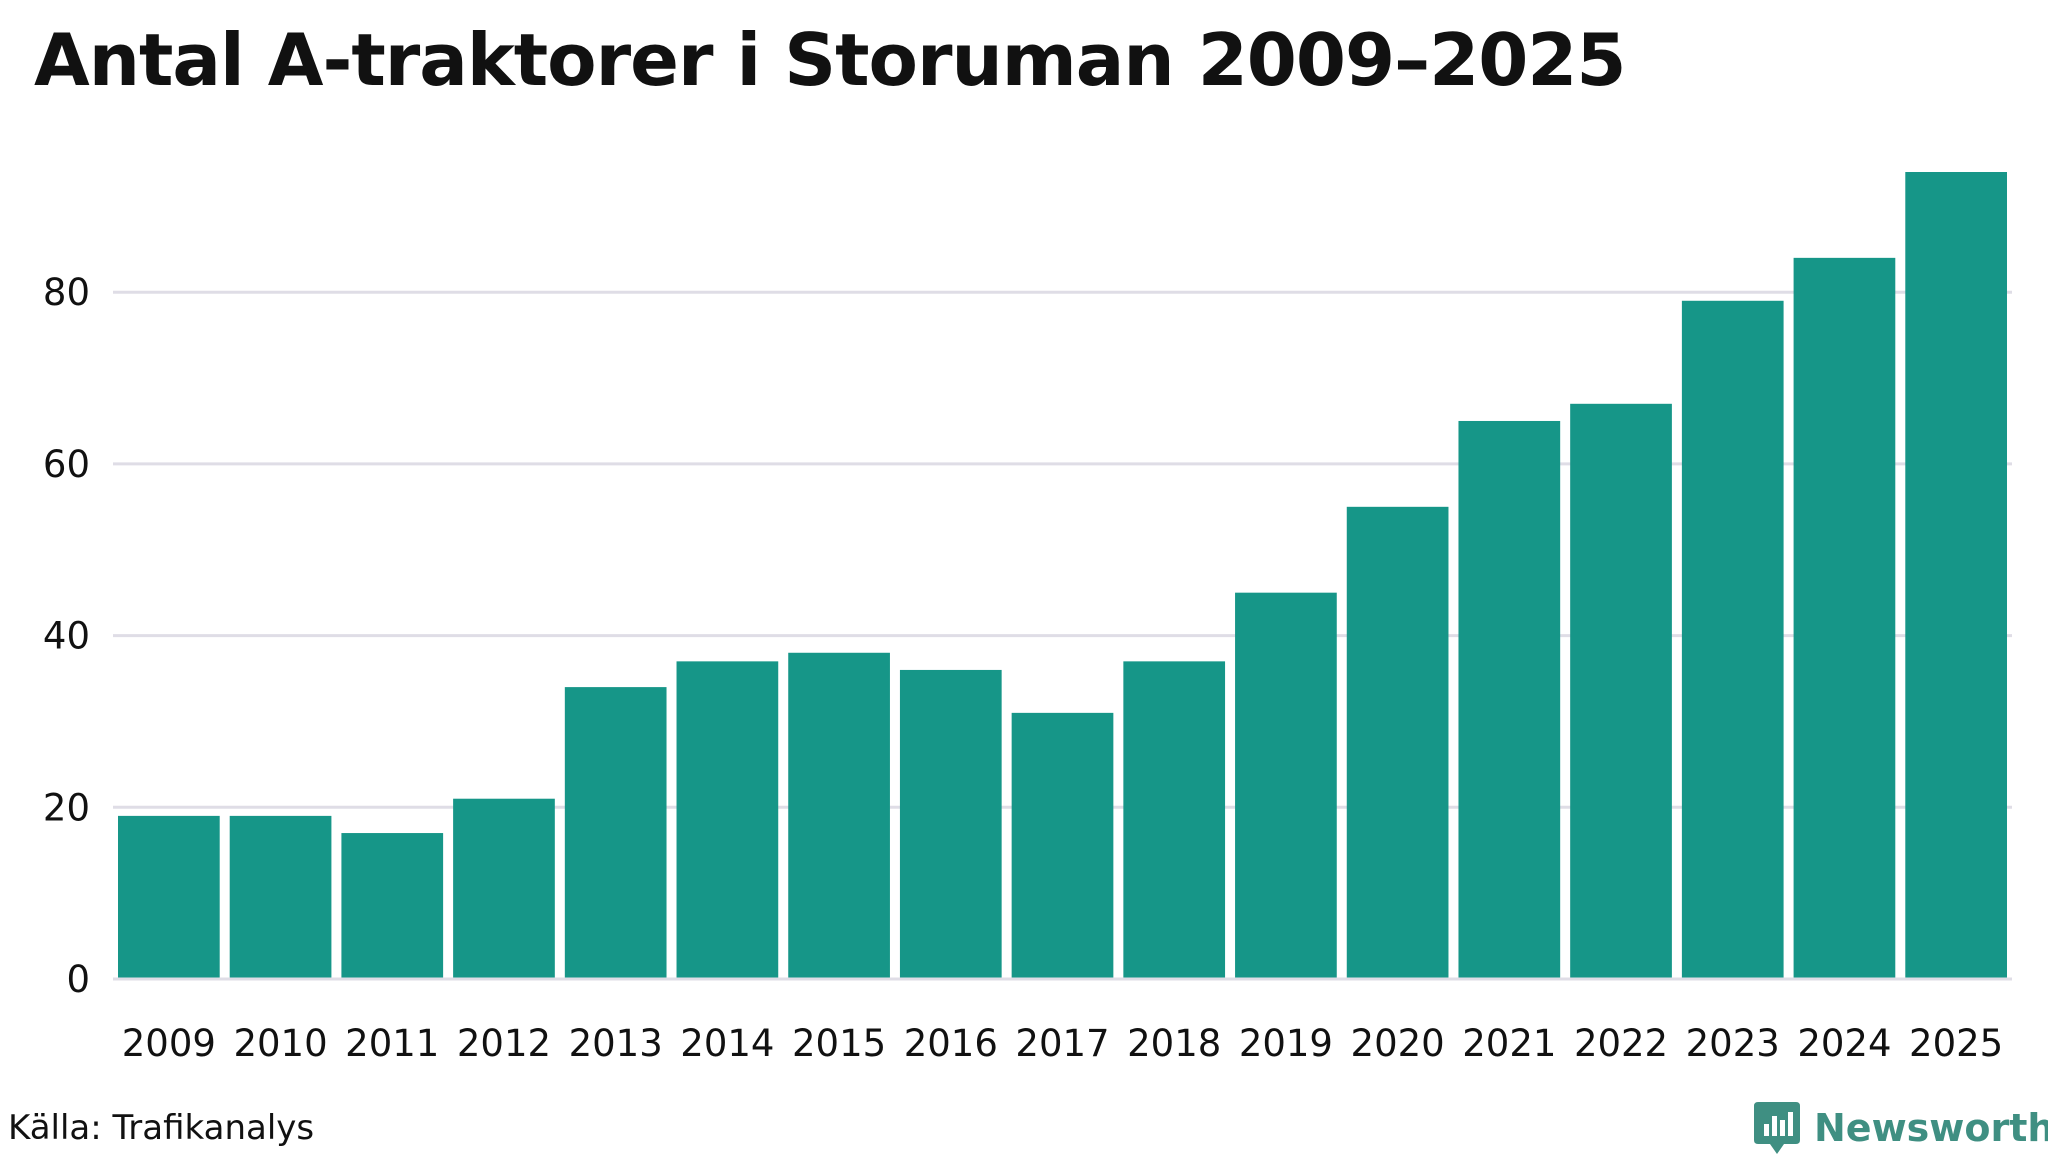 The height and width of the screenshot is (1156, 2048). Describe the element at coordinates (1777, 1128) in the screenshot. I see `newsworthy-logo-icon` at that location.